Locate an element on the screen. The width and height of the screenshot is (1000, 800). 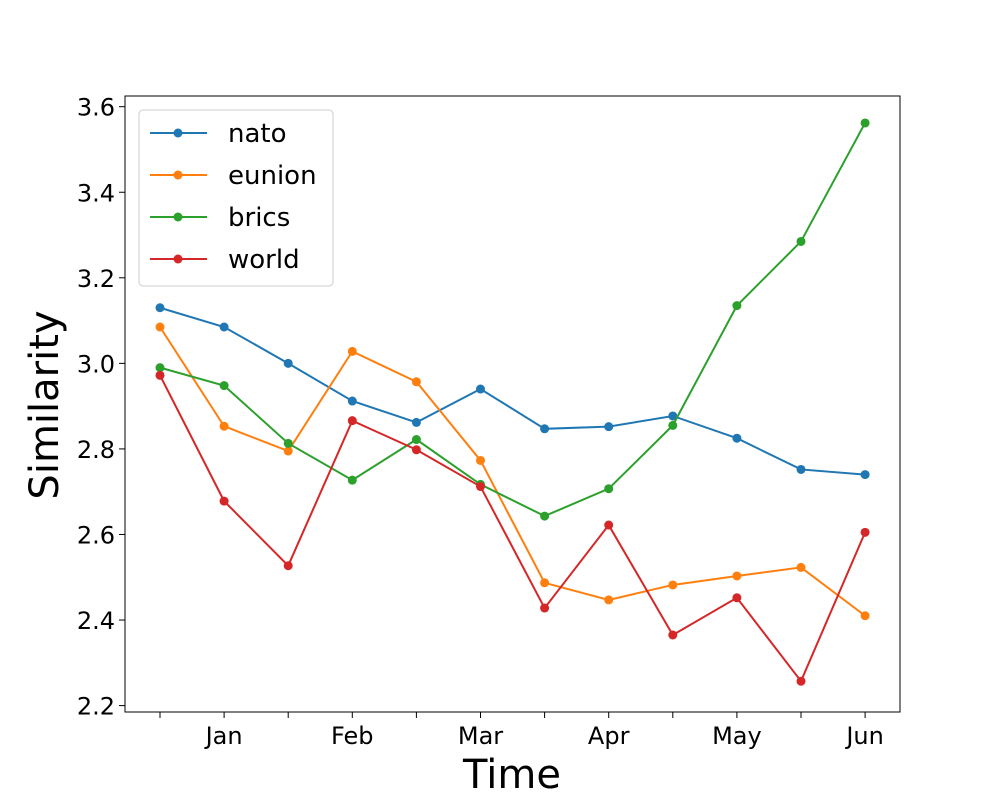
y-tick-label: 3.6 is located at coordinates (96, 108).